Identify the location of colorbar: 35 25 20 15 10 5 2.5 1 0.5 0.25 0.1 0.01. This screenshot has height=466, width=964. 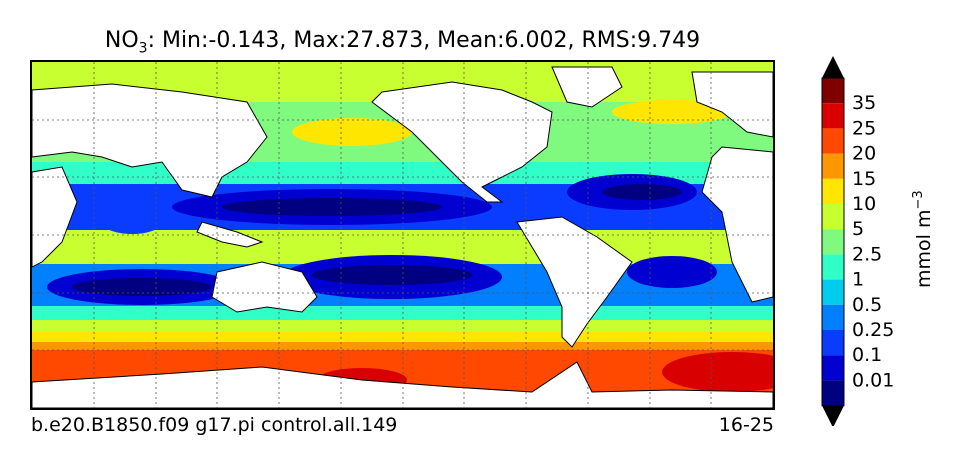
(857, 241).